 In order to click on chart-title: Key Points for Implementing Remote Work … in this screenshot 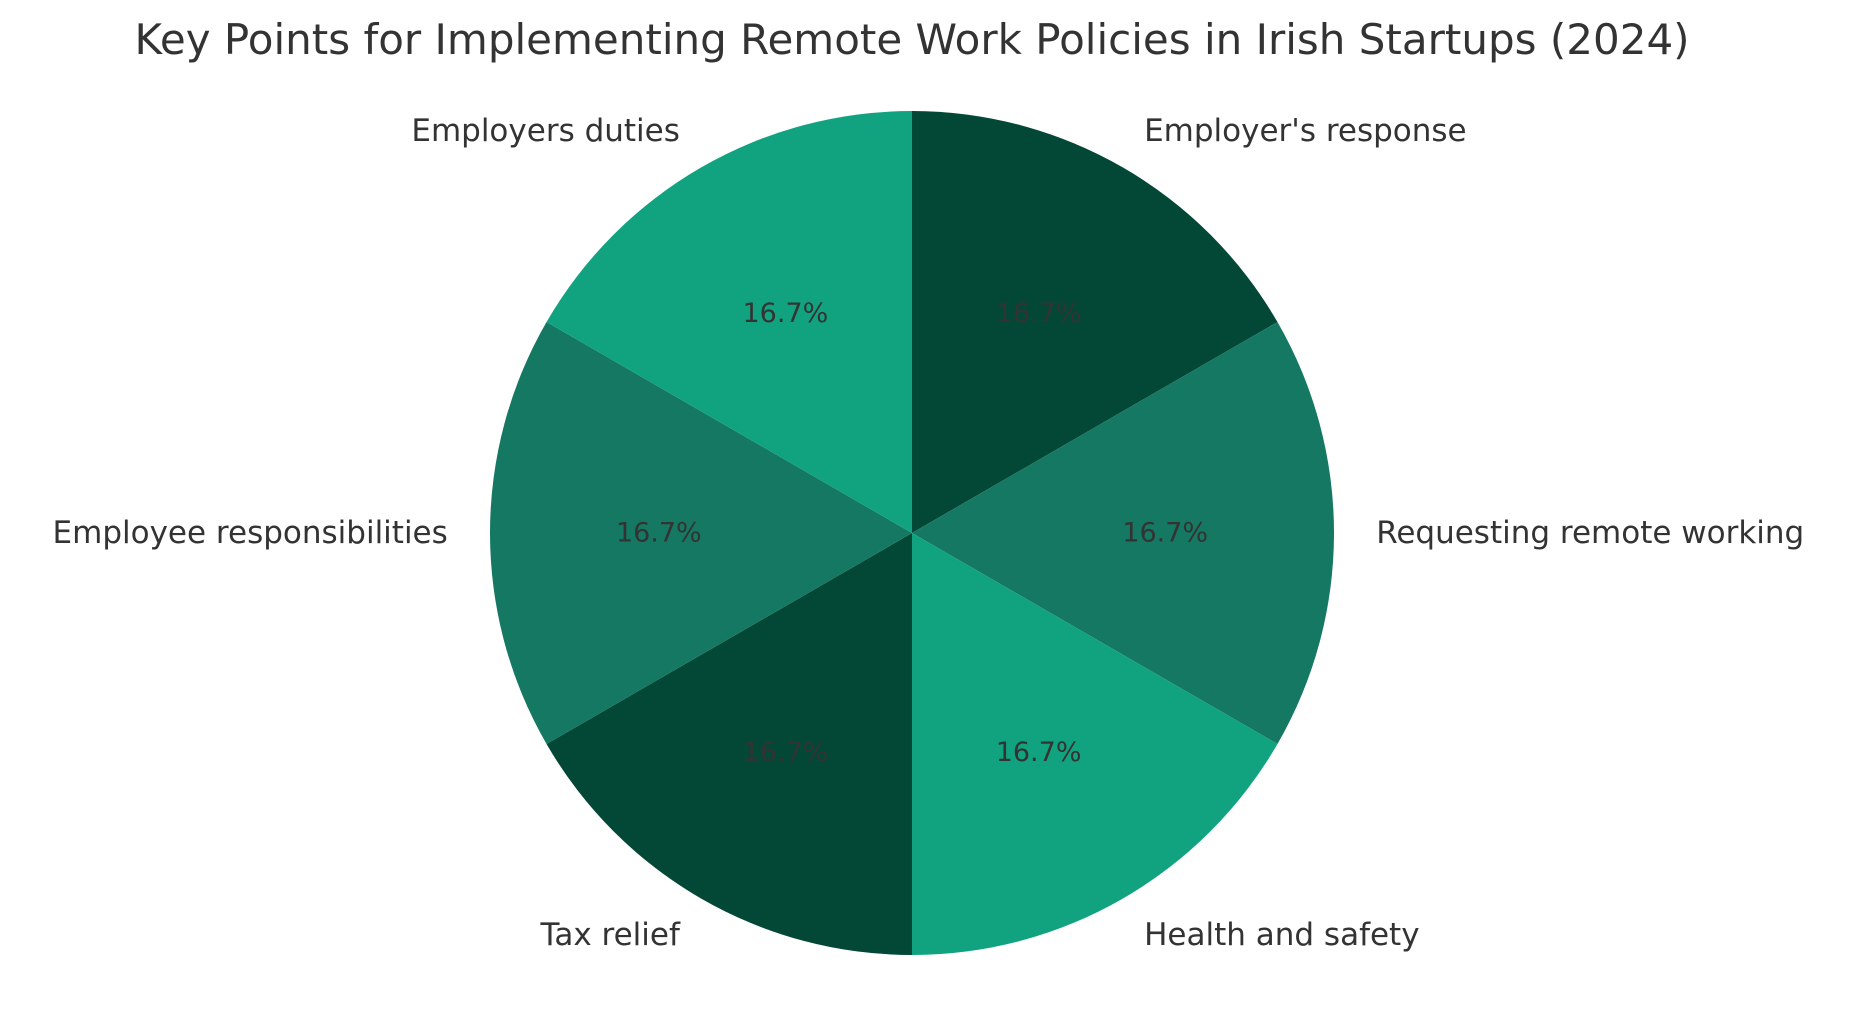, I will do `click(911, 39)`.